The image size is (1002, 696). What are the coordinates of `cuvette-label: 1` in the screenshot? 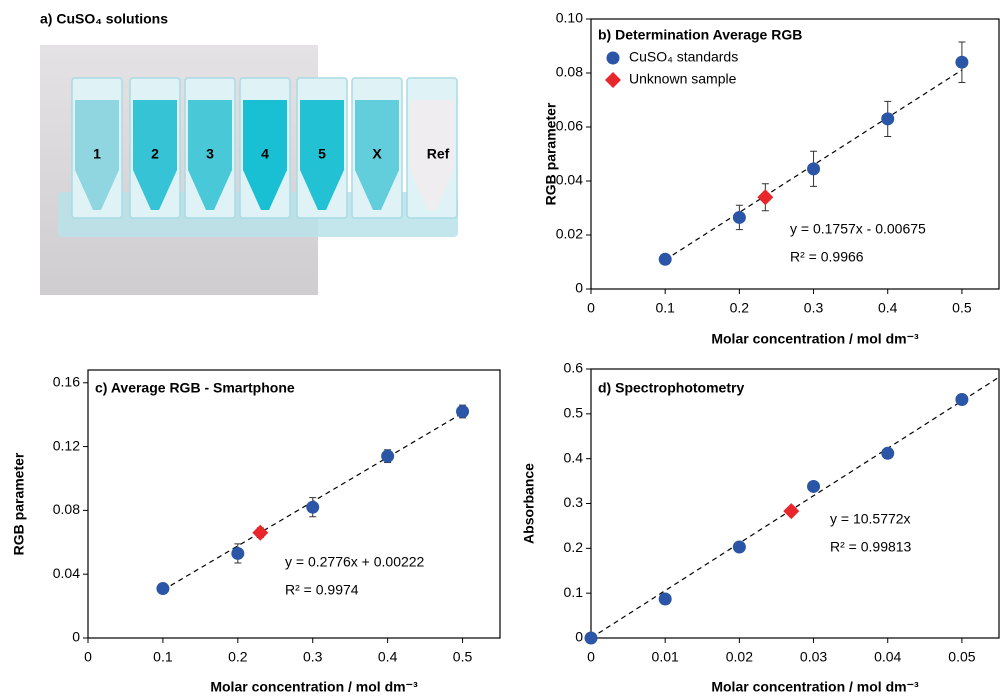 It's located at (97, 154).